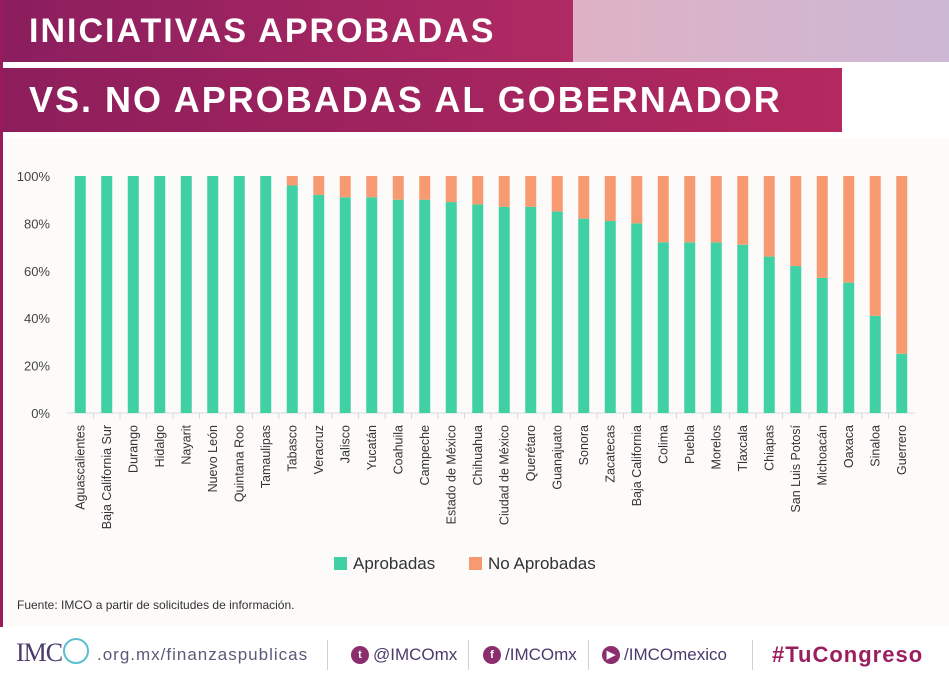 The width and height of the screenshot is (949, 681). I want to click on y-tick-label: 60%, so click(37, 271).